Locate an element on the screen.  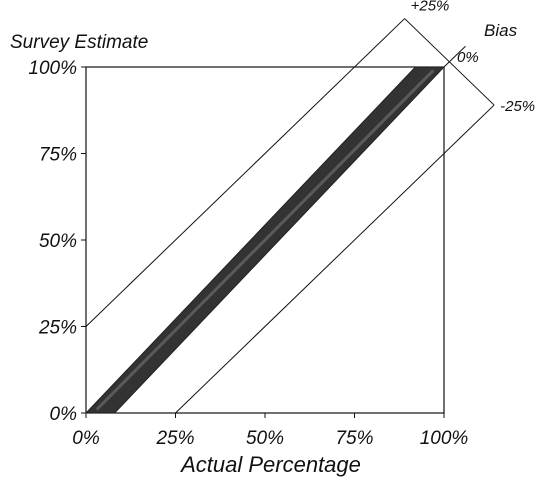
bias-label-0: +25% is located at coordinates (430, 7).